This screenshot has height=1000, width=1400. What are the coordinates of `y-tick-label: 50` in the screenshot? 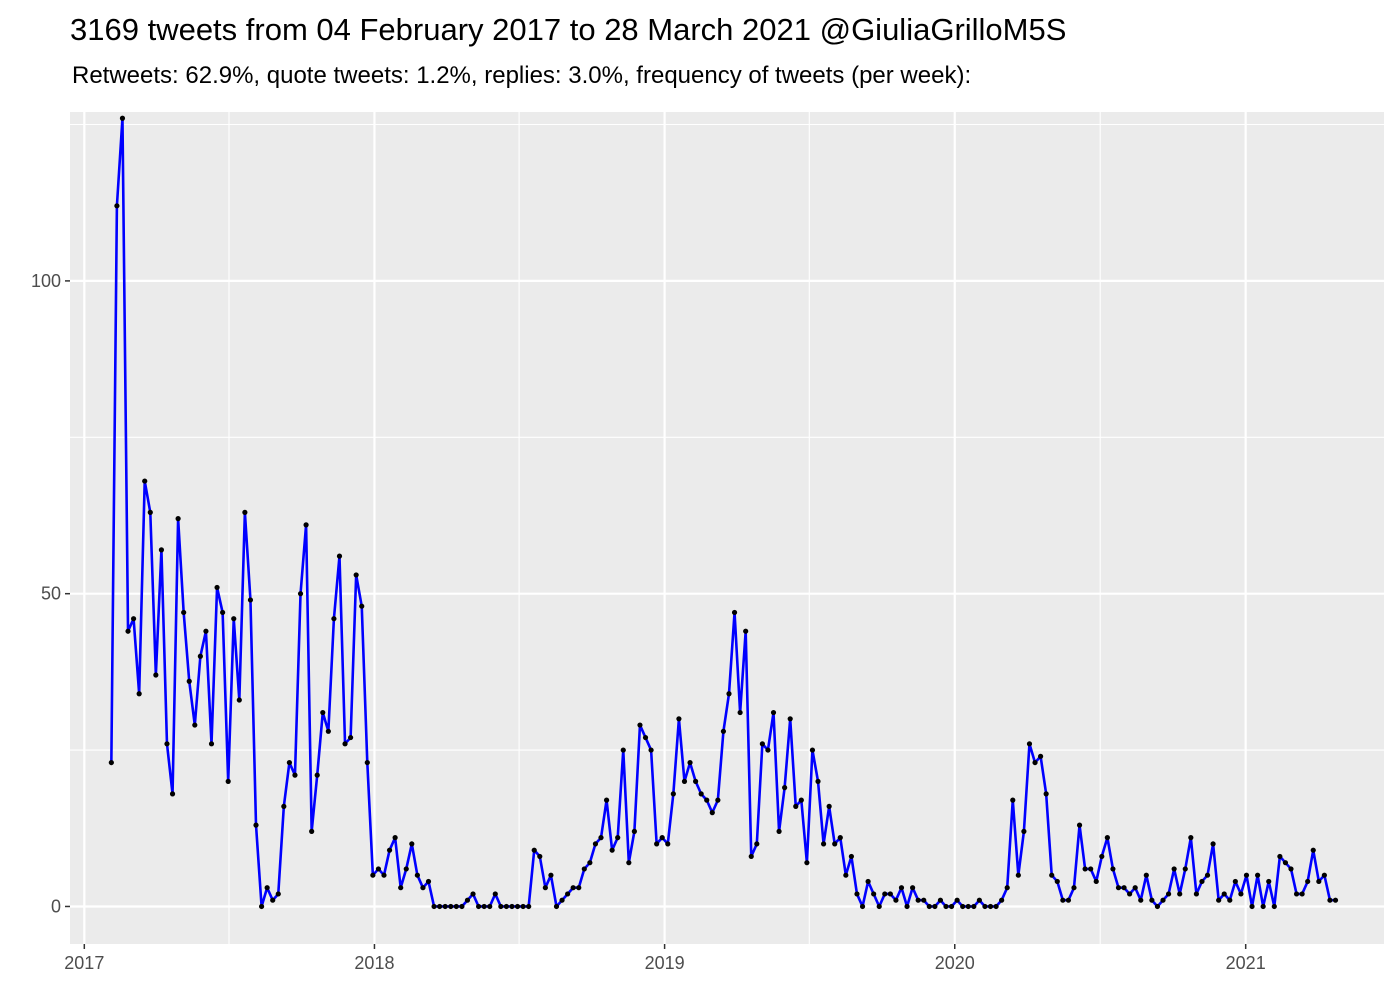 It's located at (51, 594).